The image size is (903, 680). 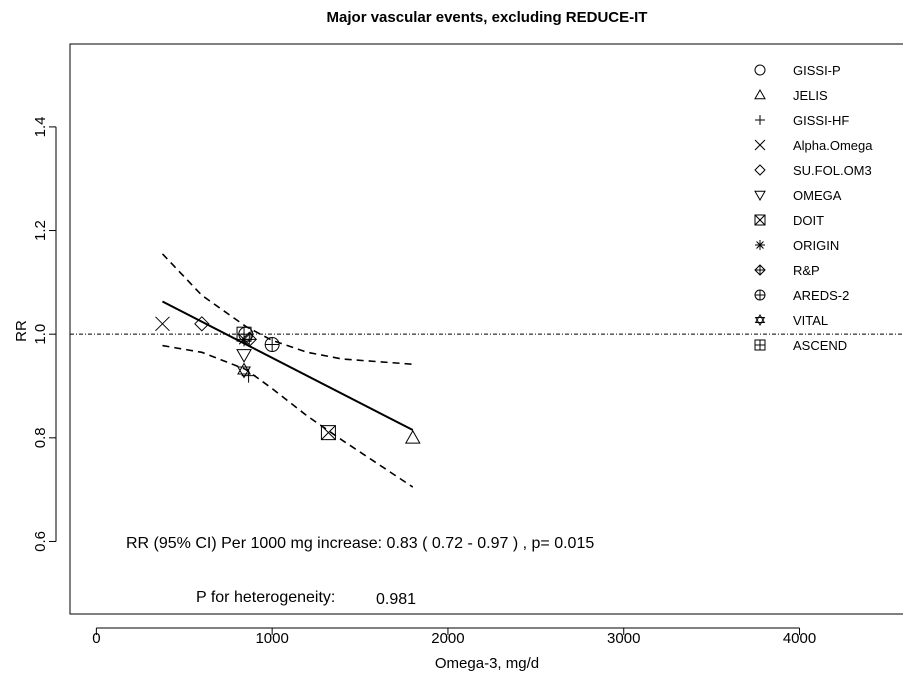 I want to click on point-r-p, so click(x=249, y=339).